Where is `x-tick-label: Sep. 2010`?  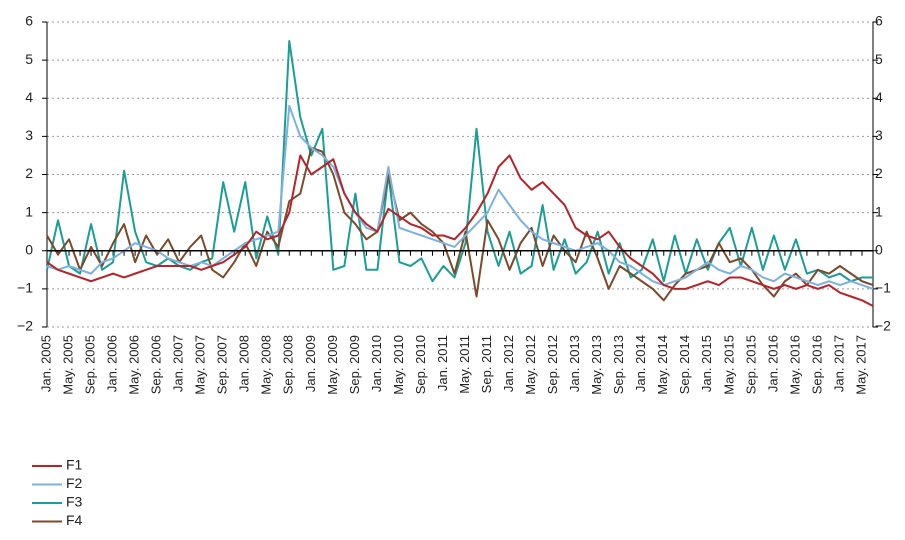
x-tick-label: Sep. 2010 is located at coordinates (420, 364).